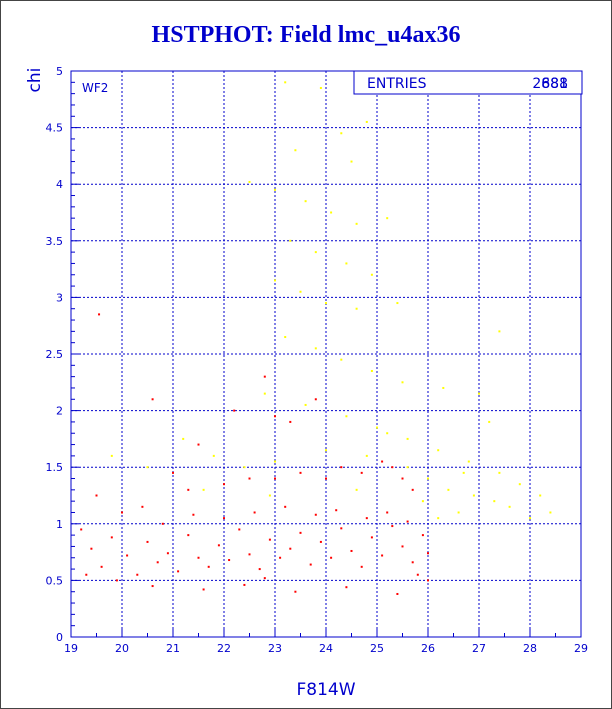  I want to click on y-tick-label: 1, so click(59, 524).